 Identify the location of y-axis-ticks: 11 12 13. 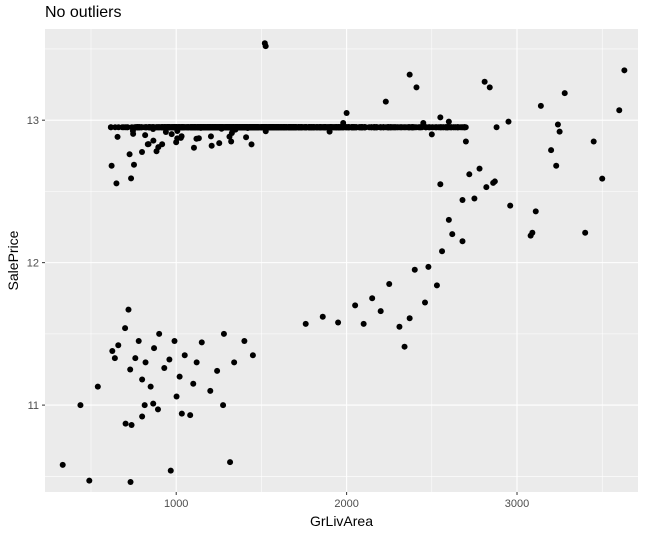
(36, 263).